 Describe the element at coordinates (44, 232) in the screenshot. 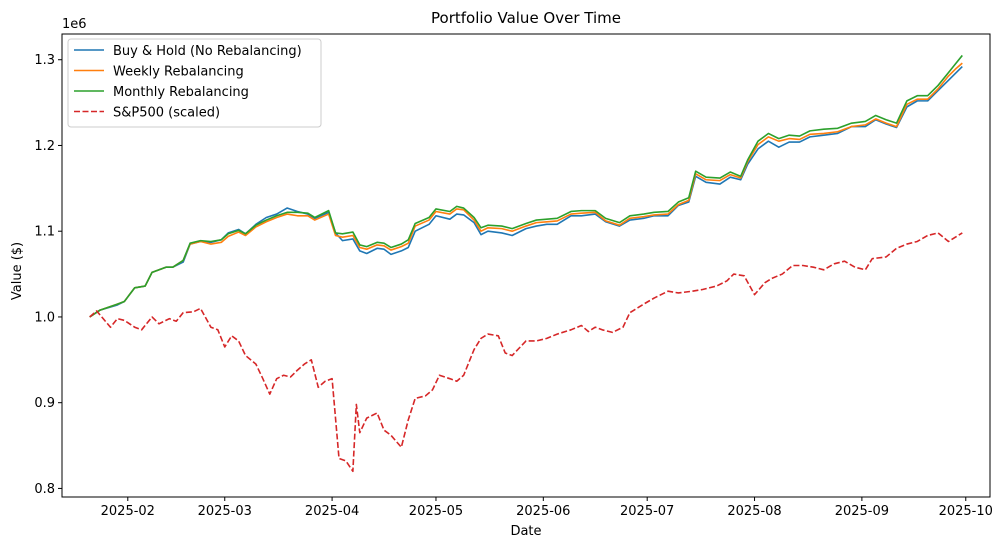

I see `y-tick-label: 1.1` at that location.